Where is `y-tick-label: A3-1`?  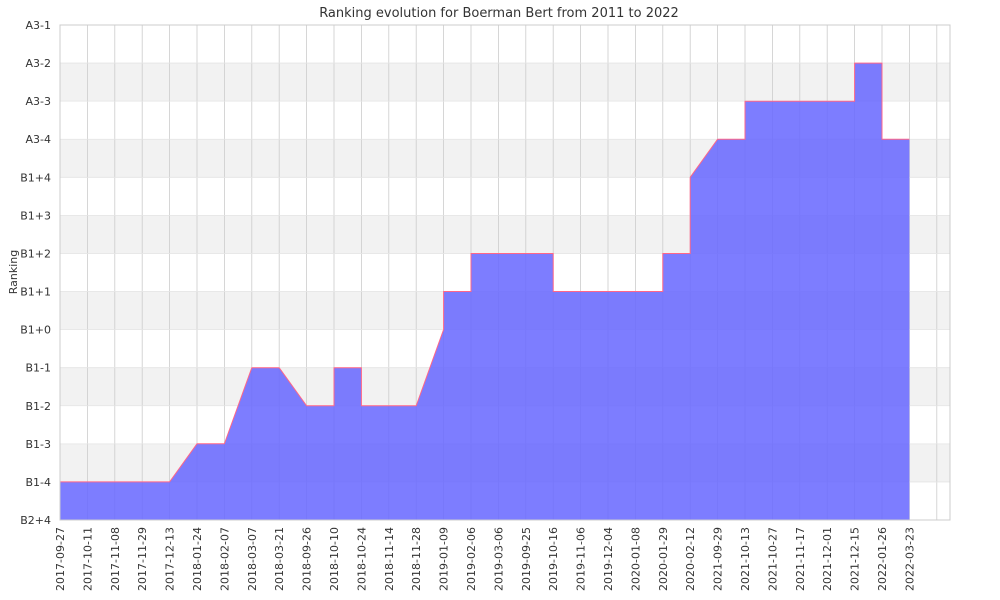 y-tick-label: A3-1 is located at coordinates (39, 25).